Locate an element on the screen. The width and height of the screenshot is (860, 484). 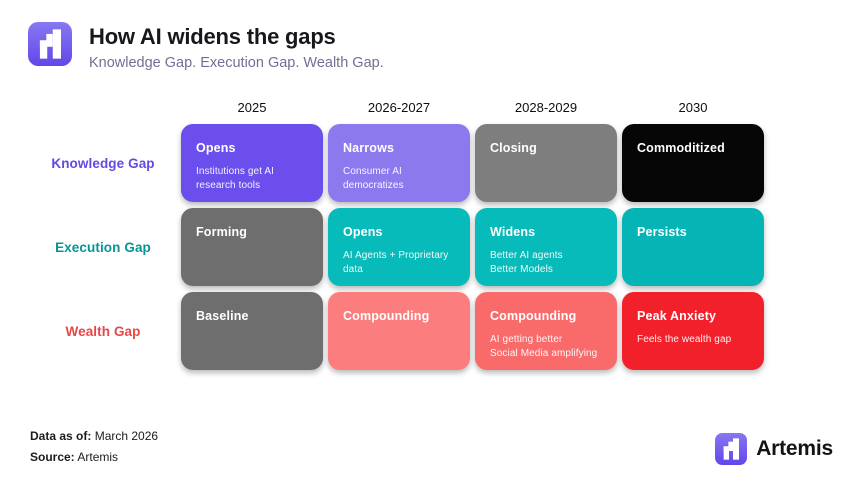
cell-desc: AI Agents + Proprietary data is located at coordinates (396, 262).